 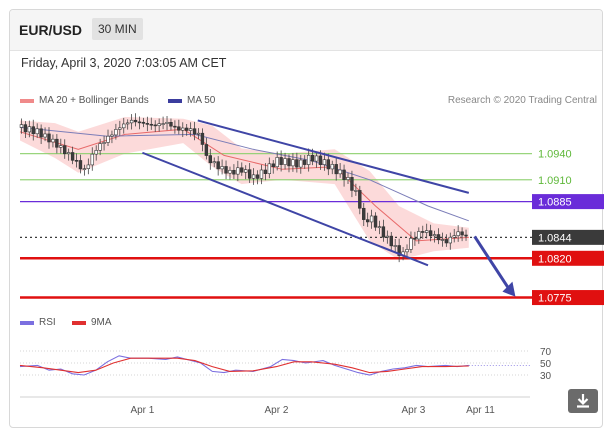 What do you see at coordinates (124, 63) in the screenshot?
I see `timestamp: Friday, April 3, 2020 7:03:05 AM CET` at bounding box center [124, 63].